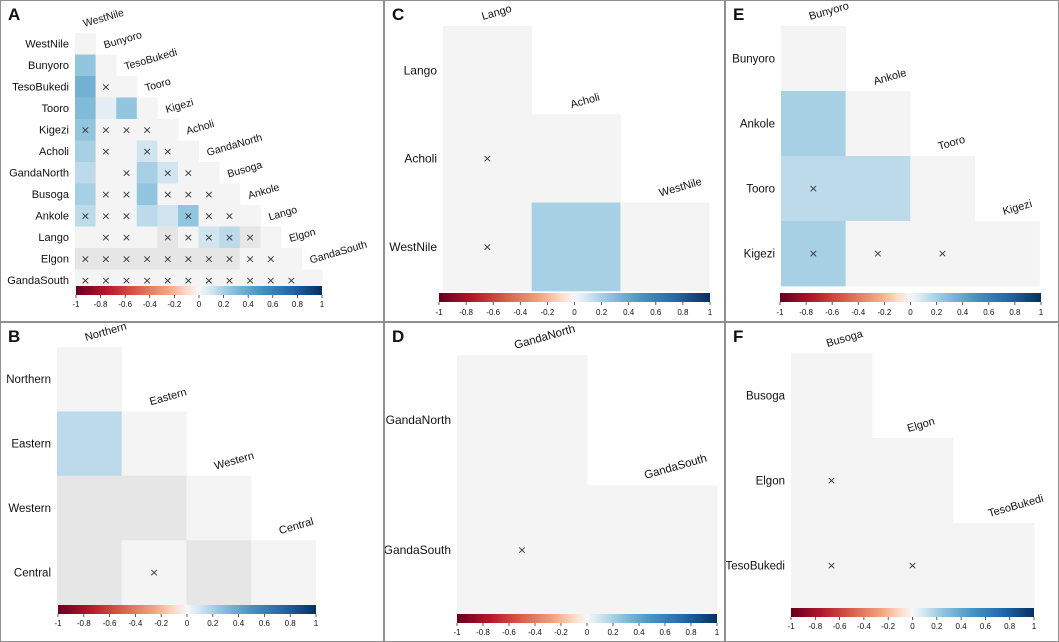 The height and width of the screenshot is (642, 1059). What do you see at coordinates (168, 130) in the screenshot?
I see `heatmap-cell-Kigezi-Kigezi` at bounding box center [168, 130].